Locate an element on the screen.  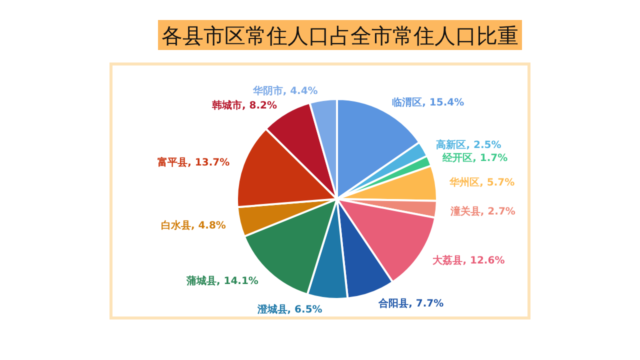
slice-label: 潼关县, 2.7% is located at coordinates (482, 211).